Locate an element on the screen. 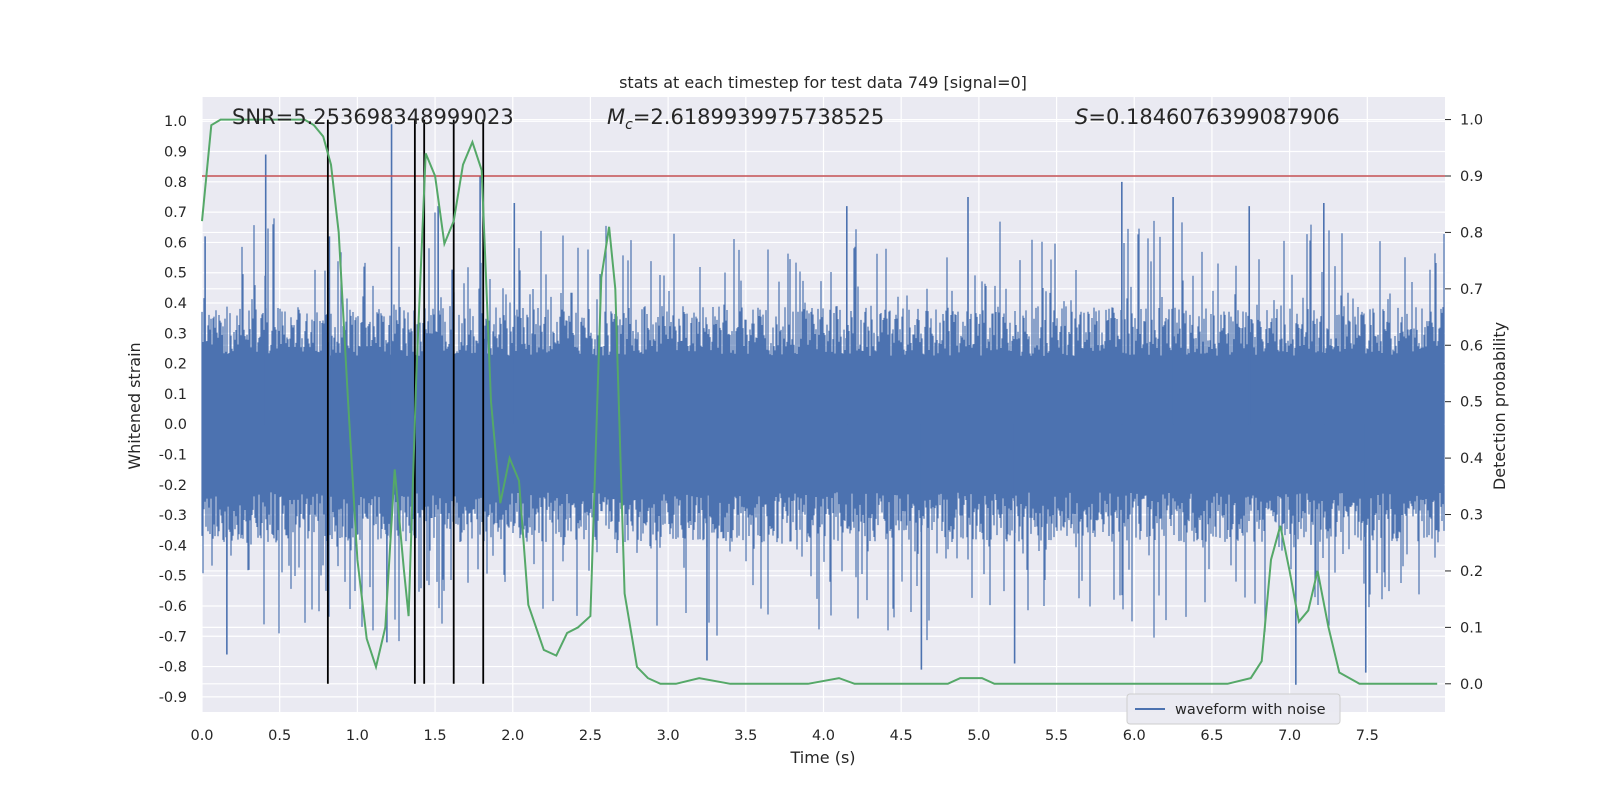 This screenshot has width=1600, height=800. x-tick-label: 6.5 is located at coordinates (1211, 736).